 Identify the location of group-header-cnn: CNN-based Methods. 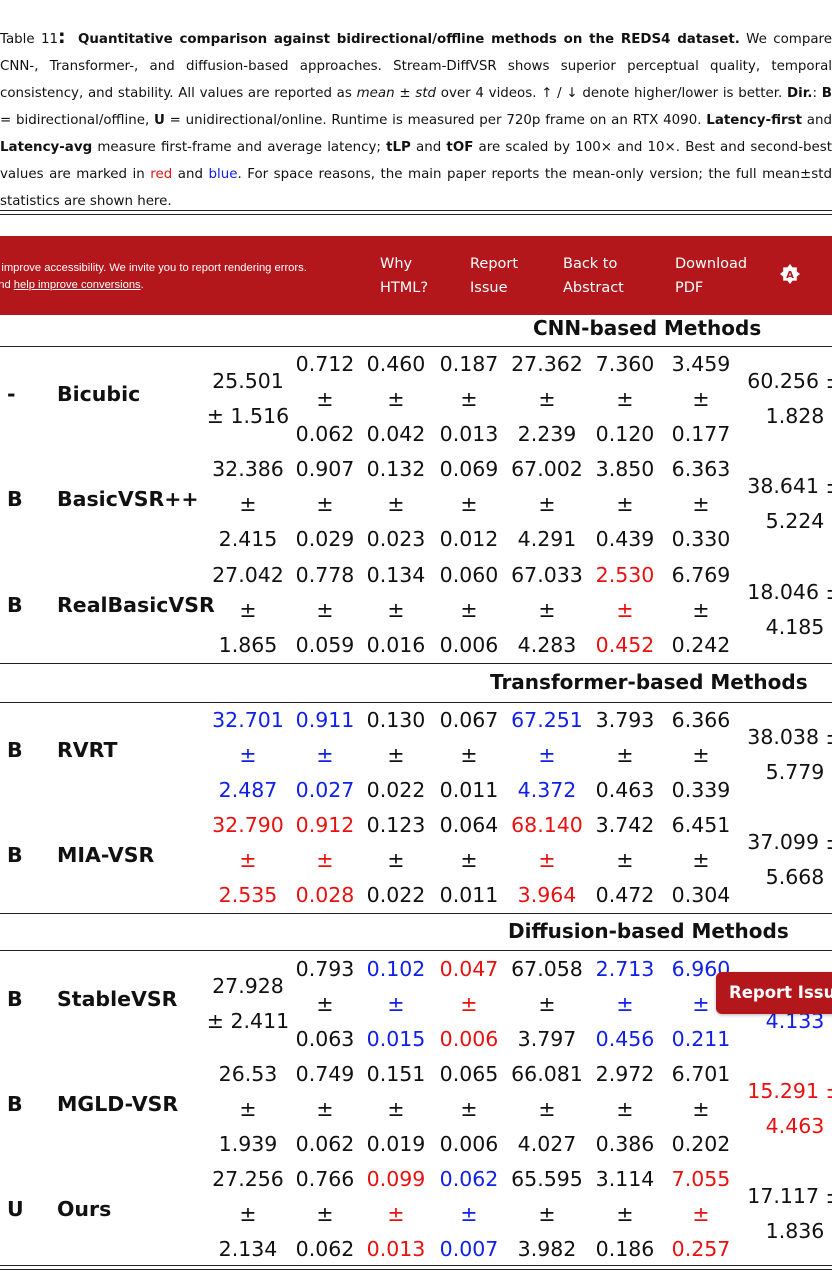
(647, 328).